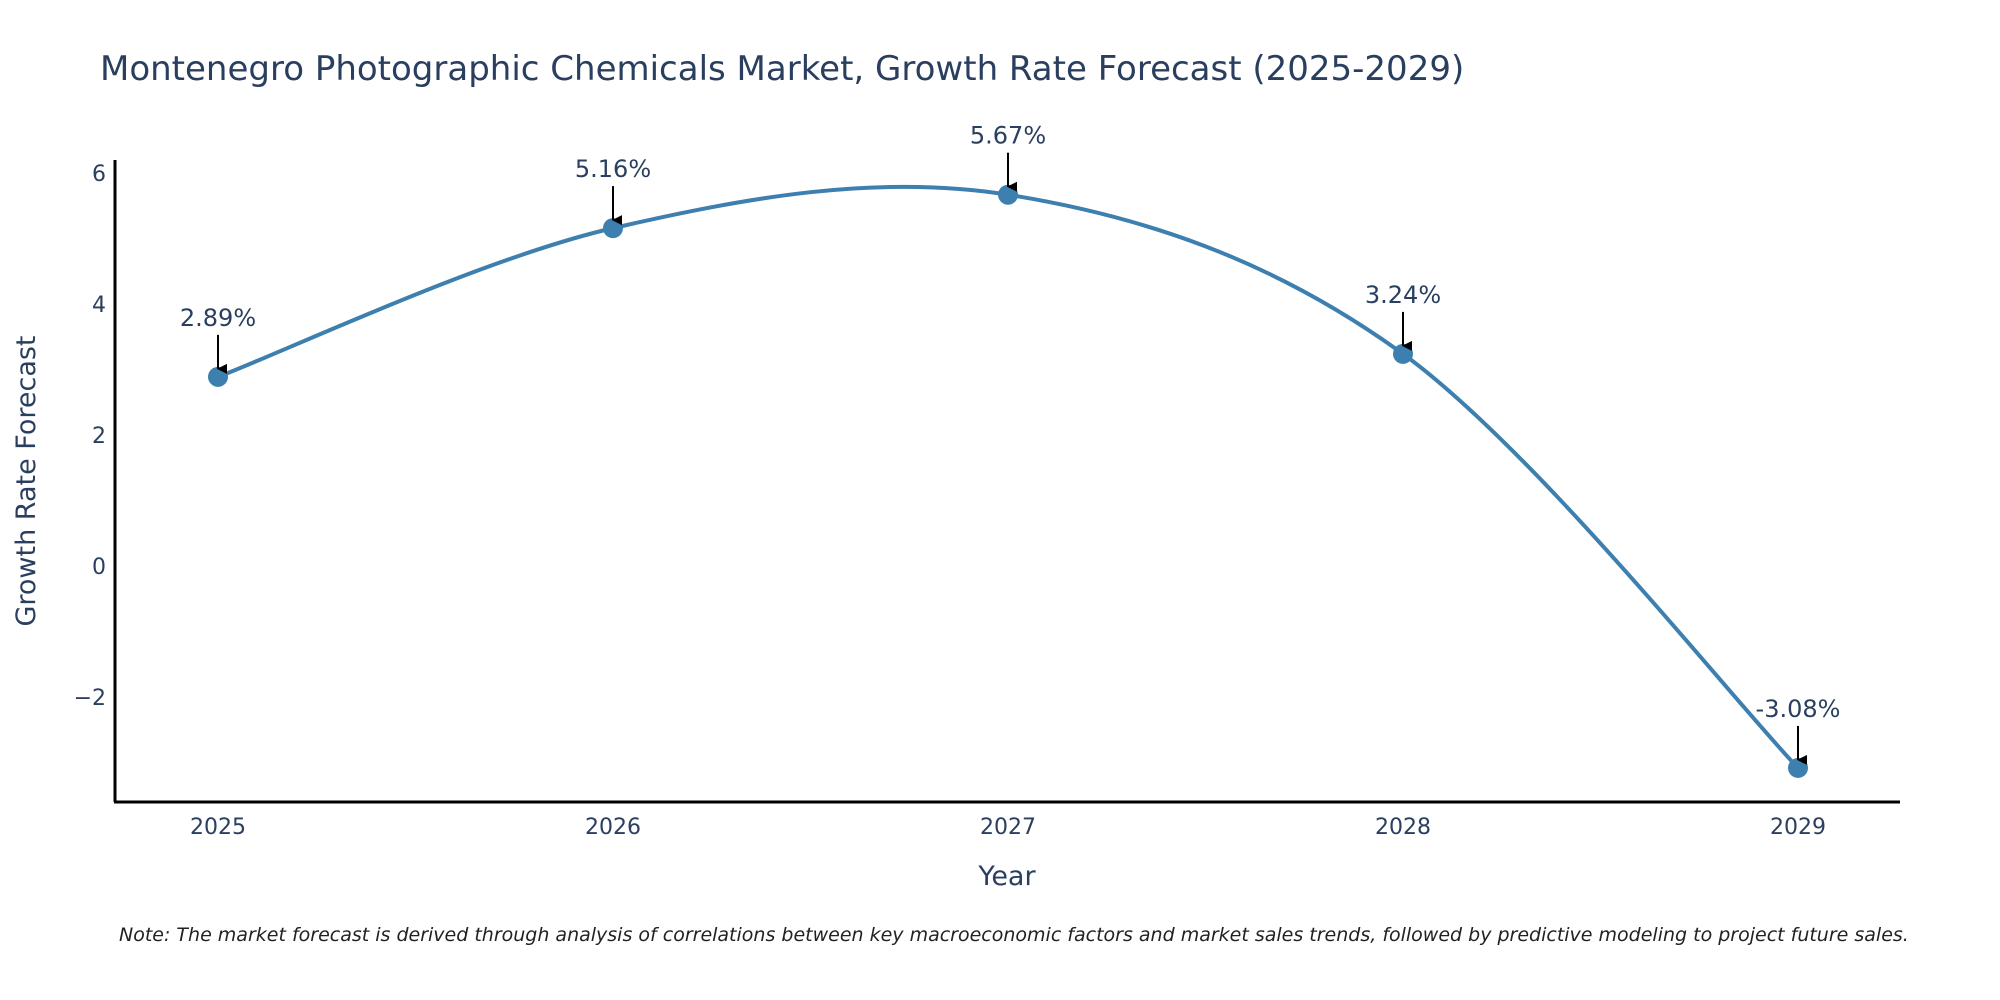 This screenshot has height=1000, width=2000. What do you see at coordinates (218, 827) in the screenshot?
I see `x-tick-label: 2025` at bounding box center [218, 827].